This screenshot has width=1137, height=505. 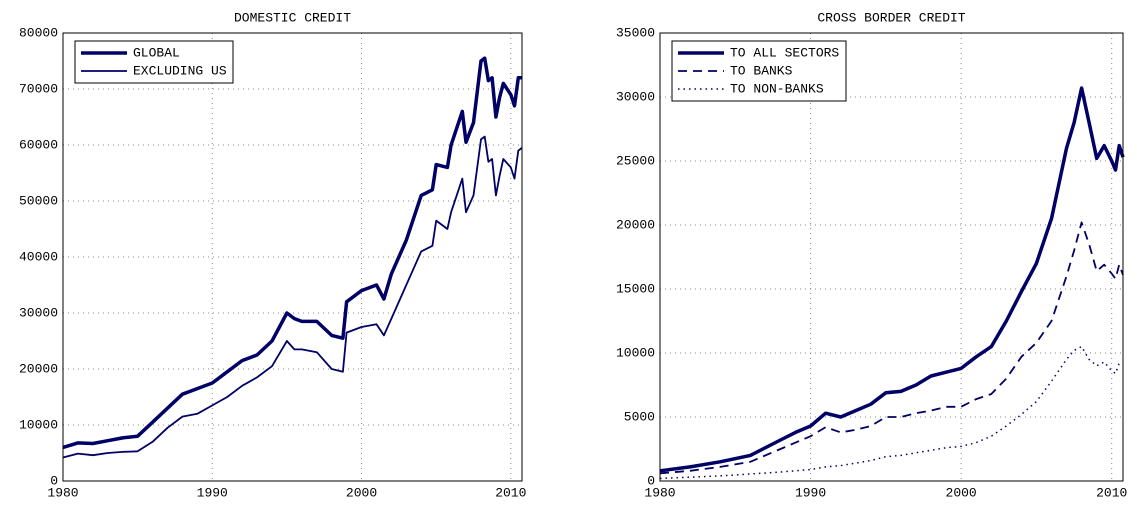 I want to click on legend-label: EXCLUDING US, so click(x=180, y=70).